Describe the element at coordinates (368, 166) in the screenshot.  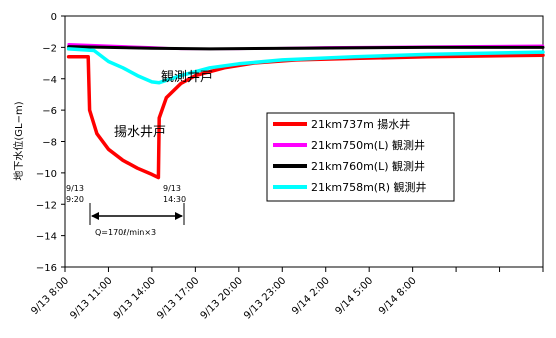
I see `legend-entry: 21km760m(L) 観測井` at that location.